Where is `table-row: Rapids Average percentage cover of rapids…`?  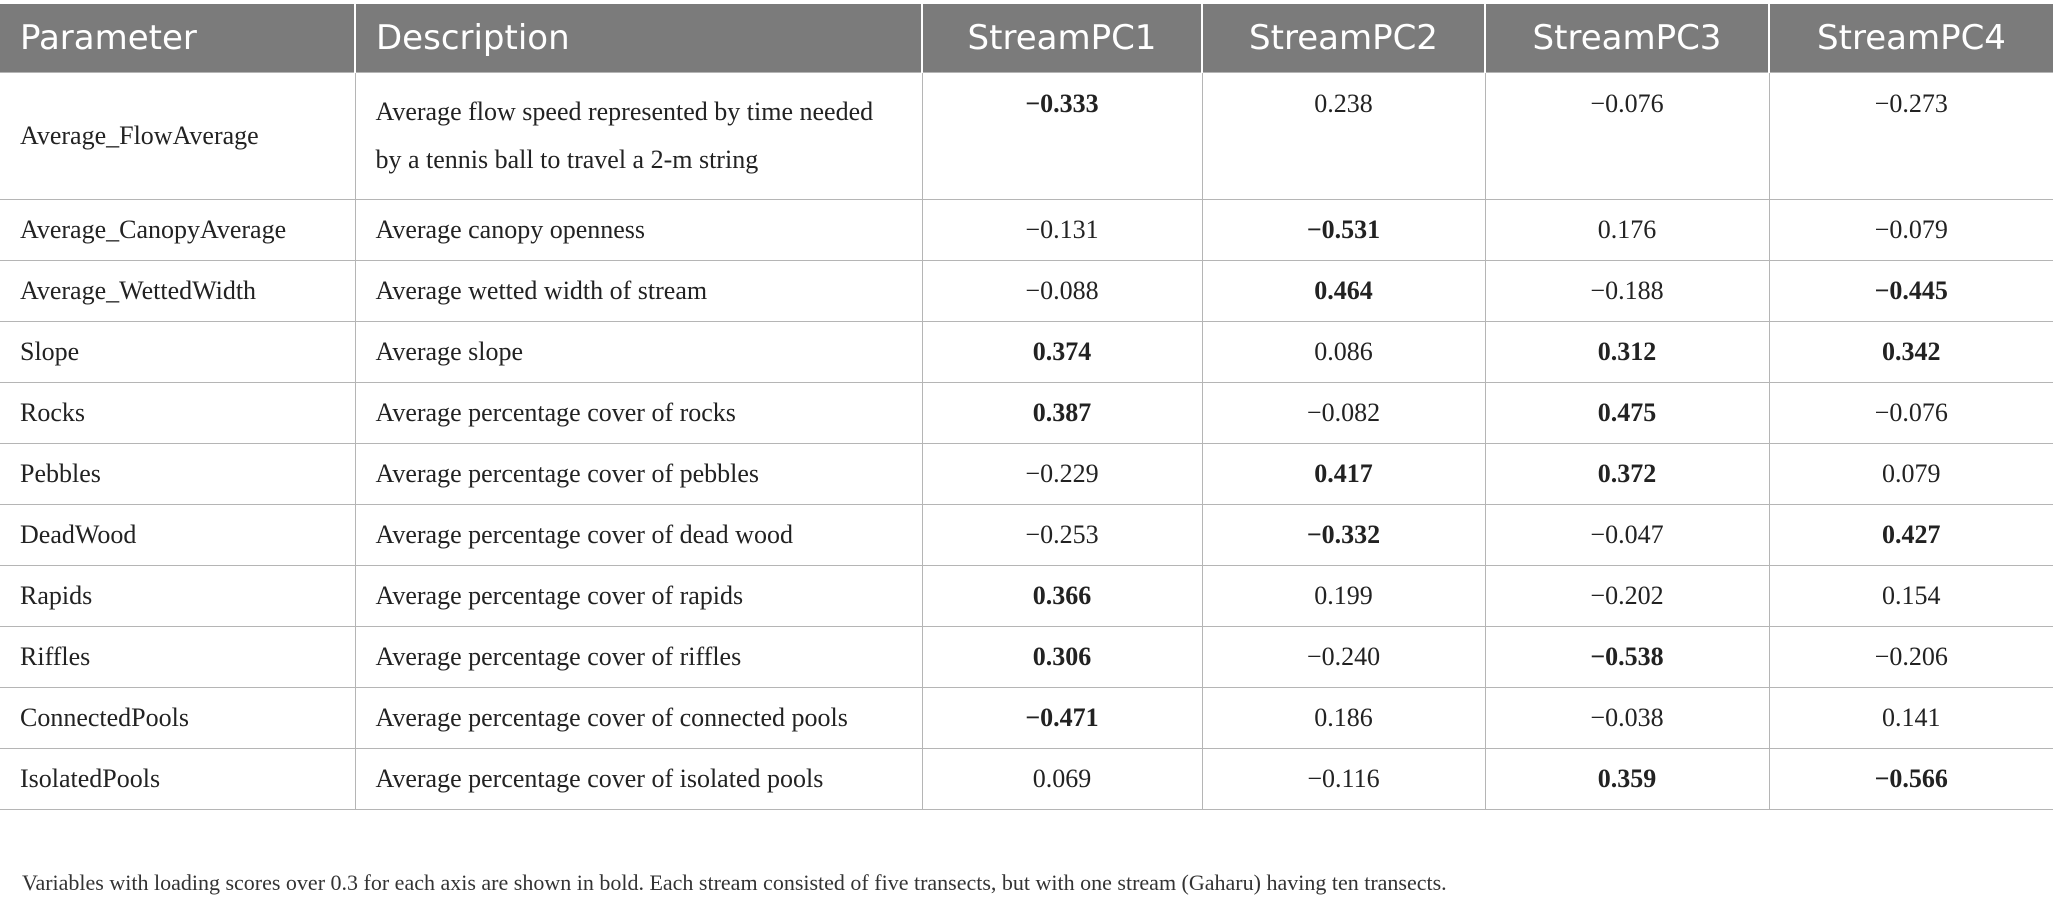
table-row: Rapids Average percentage cover of rapids… is located at coordinates (1026, 596).